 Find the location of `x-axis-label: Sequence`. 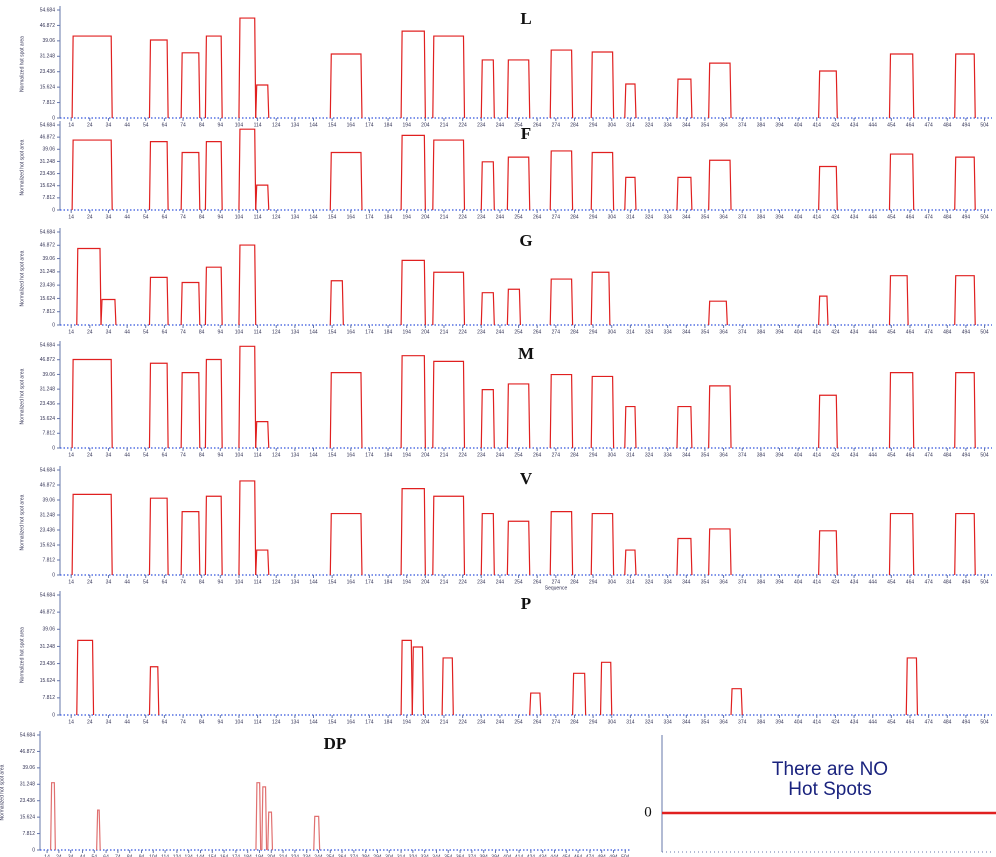

x-axis-label: Sequence is located at coordinates (556, 588).